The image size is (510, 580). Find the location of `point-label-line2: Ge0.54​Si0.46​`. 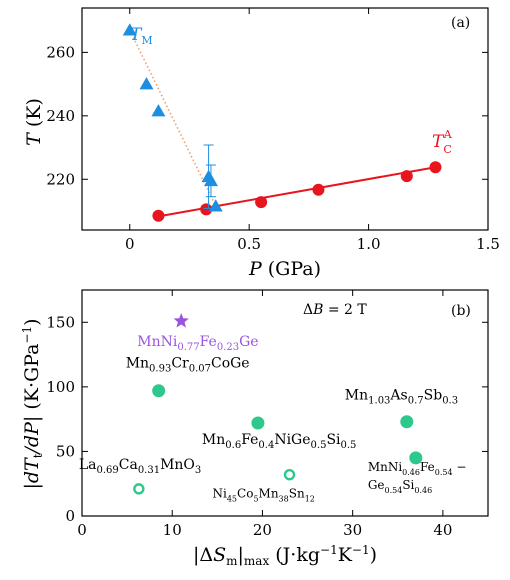

point-label-line2: Ge0.54​Si0.46​ is located at coordinates (400, 486).